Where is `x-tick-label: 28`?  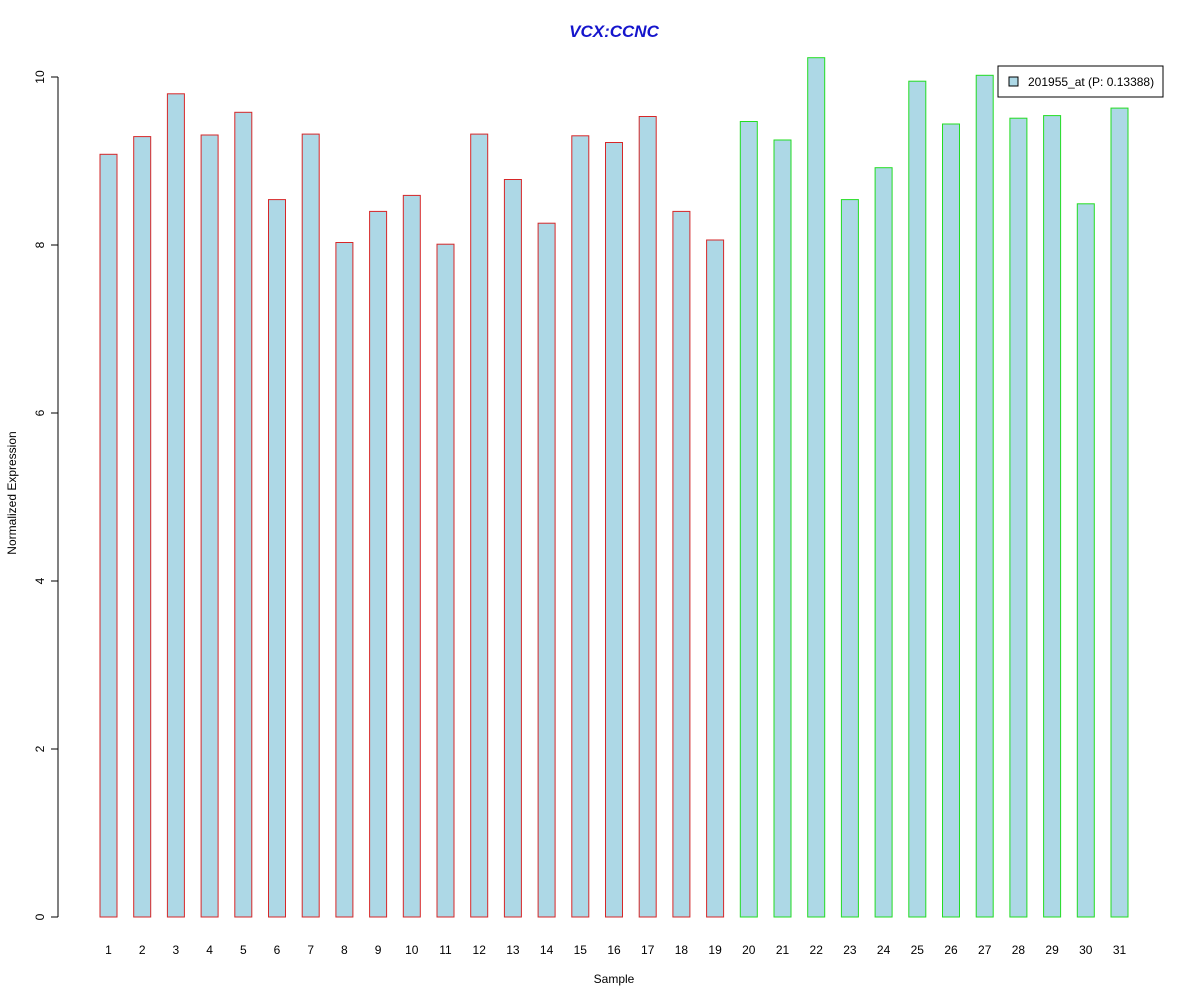
x-tick-label: 28 is located at coordinates (1019, 950).